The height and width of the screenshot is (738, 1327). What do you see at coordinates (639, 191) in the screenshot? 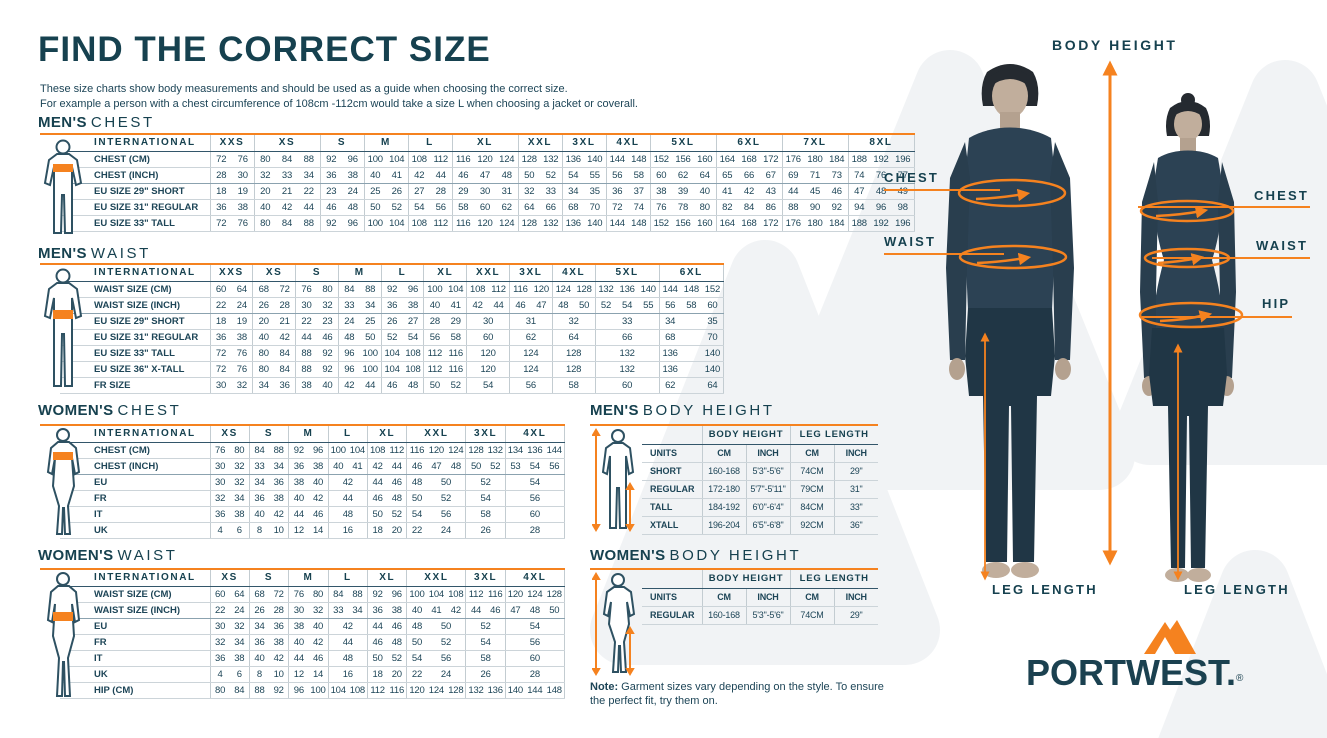
I see `size-value: 37` at bounding box center [639, 191].